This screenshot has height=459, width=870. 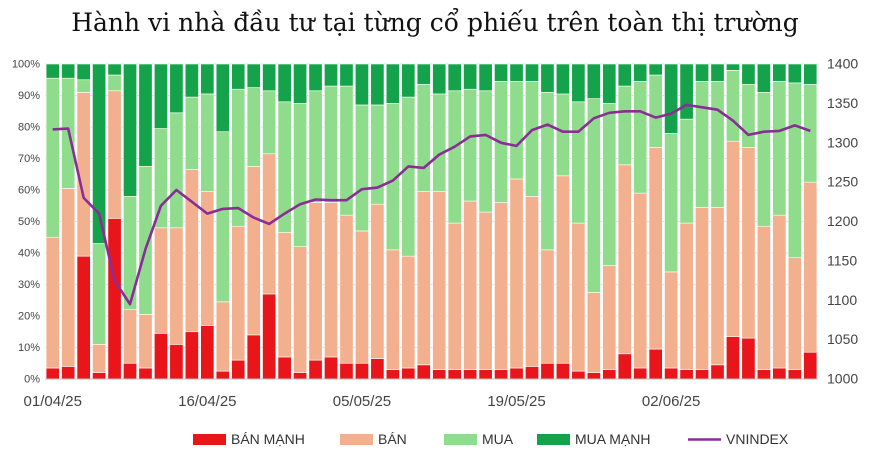 I want to click on y-left-tick-label: 10%, so click(x=29, y=348).